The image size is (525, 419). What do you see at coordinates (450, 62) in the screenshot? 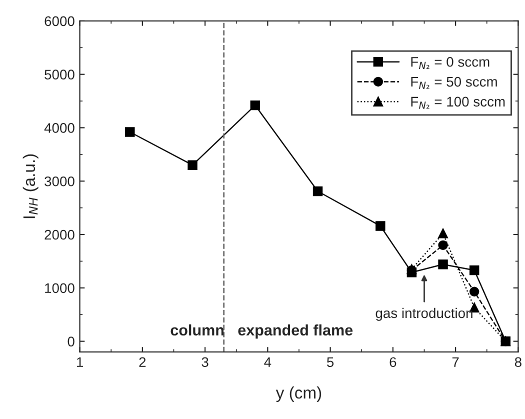
I see `legend-label: F$_{N₂}$ = 0 sccm` at bounding box center [450, 62].